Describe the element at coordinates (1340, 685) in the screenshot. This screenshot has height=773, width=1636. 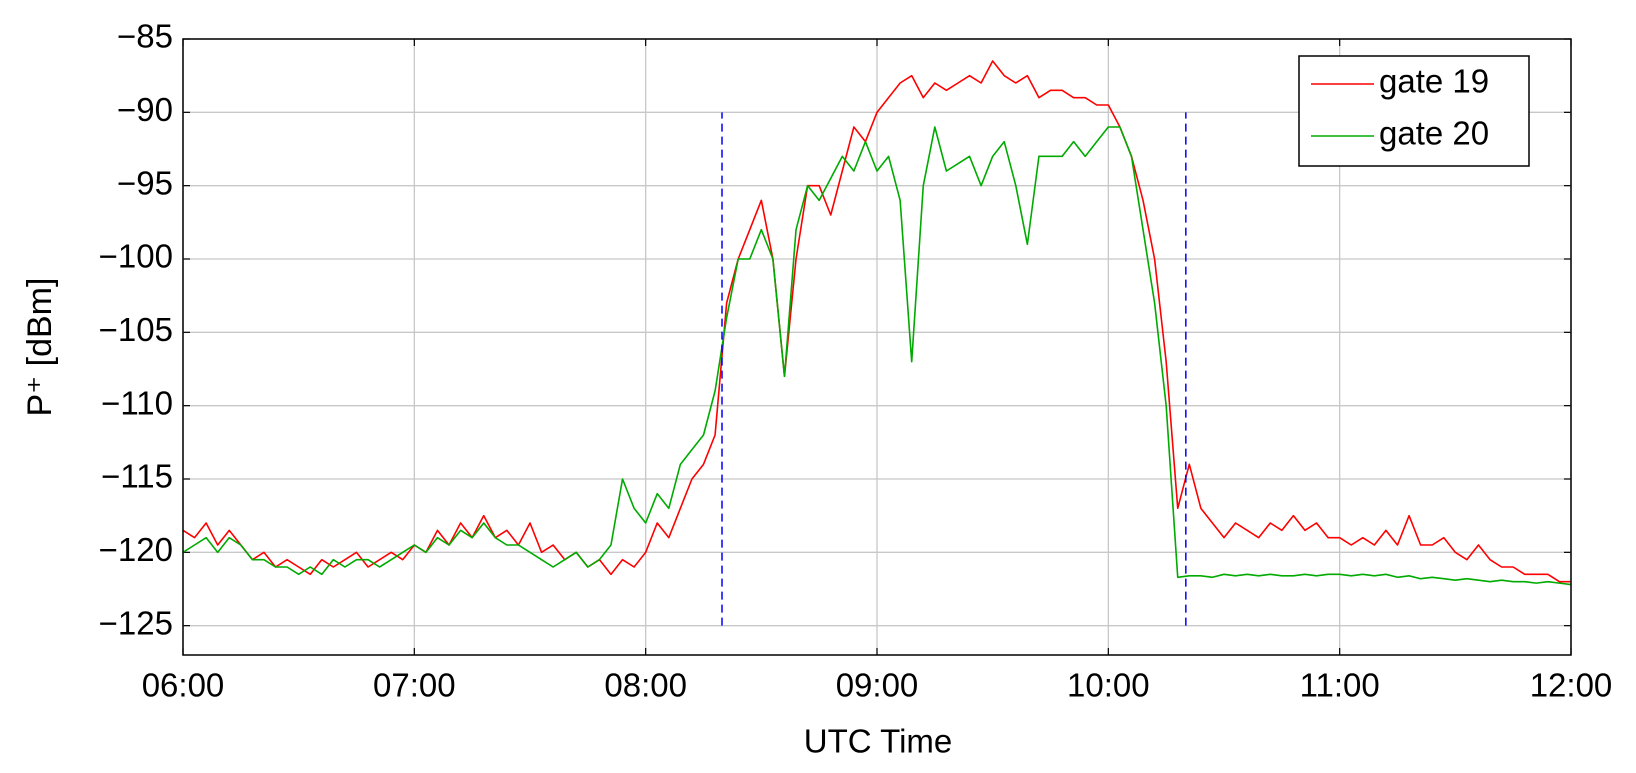
I see `x-tick-label: 11:00` at that location.